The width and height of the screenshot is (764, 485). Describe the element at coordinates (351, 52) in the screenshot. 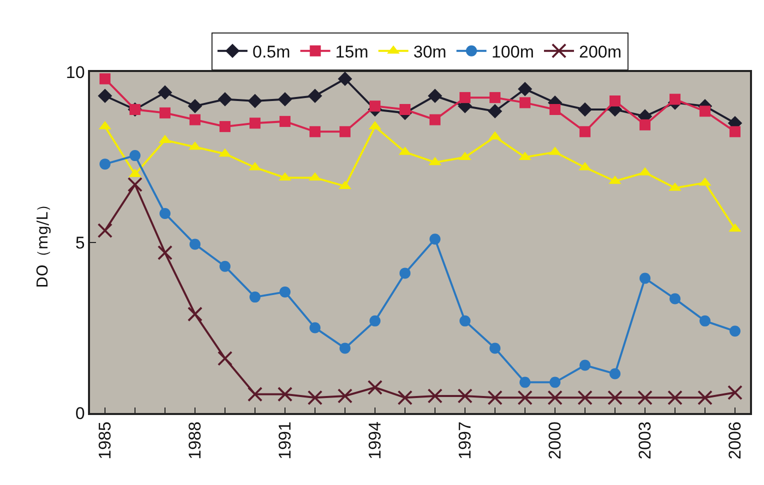

I see `legend-label: 15m` at that location.